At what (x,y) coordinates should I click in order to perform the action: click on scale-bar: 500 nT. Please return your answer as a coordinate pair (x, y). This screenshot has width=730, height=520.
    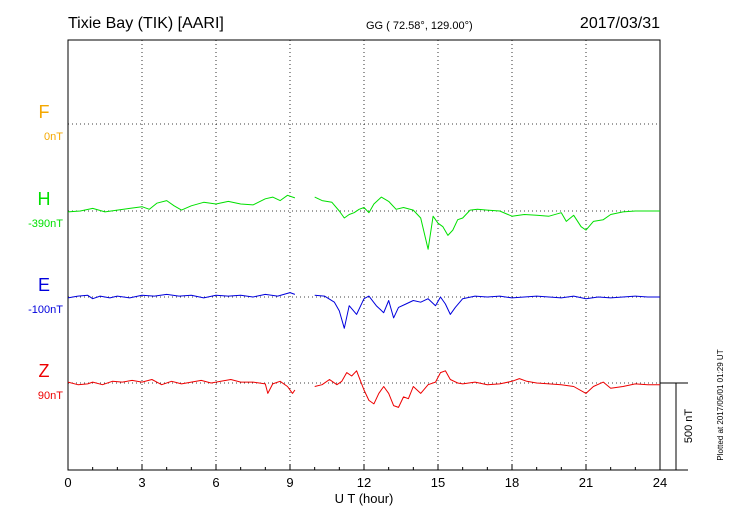
    Looking at the image, I should click on (677, 426).